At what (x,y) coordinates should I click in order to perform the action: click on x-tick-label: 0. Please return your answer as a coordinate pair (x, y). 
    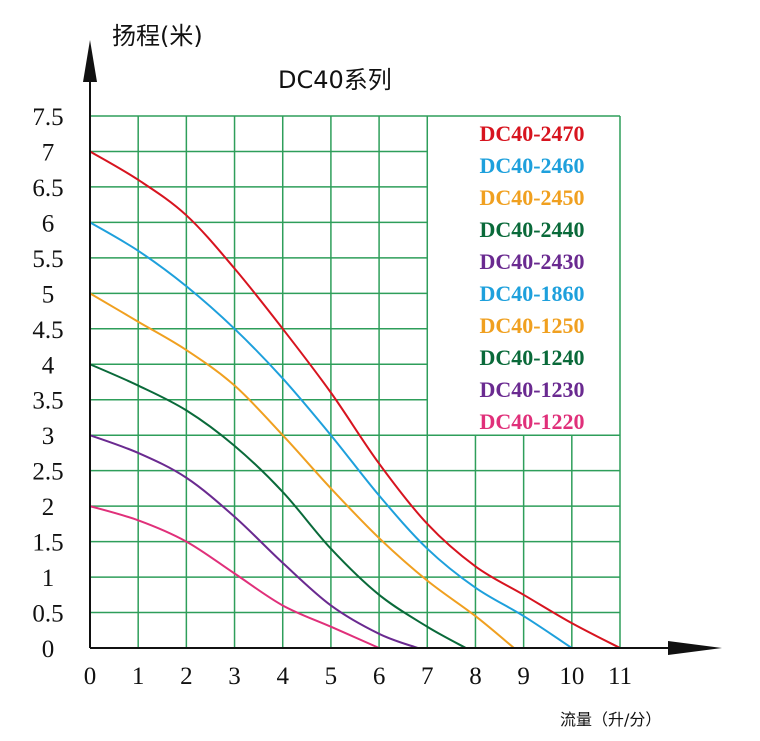
    Looking at the image, I should click on (90, 676).